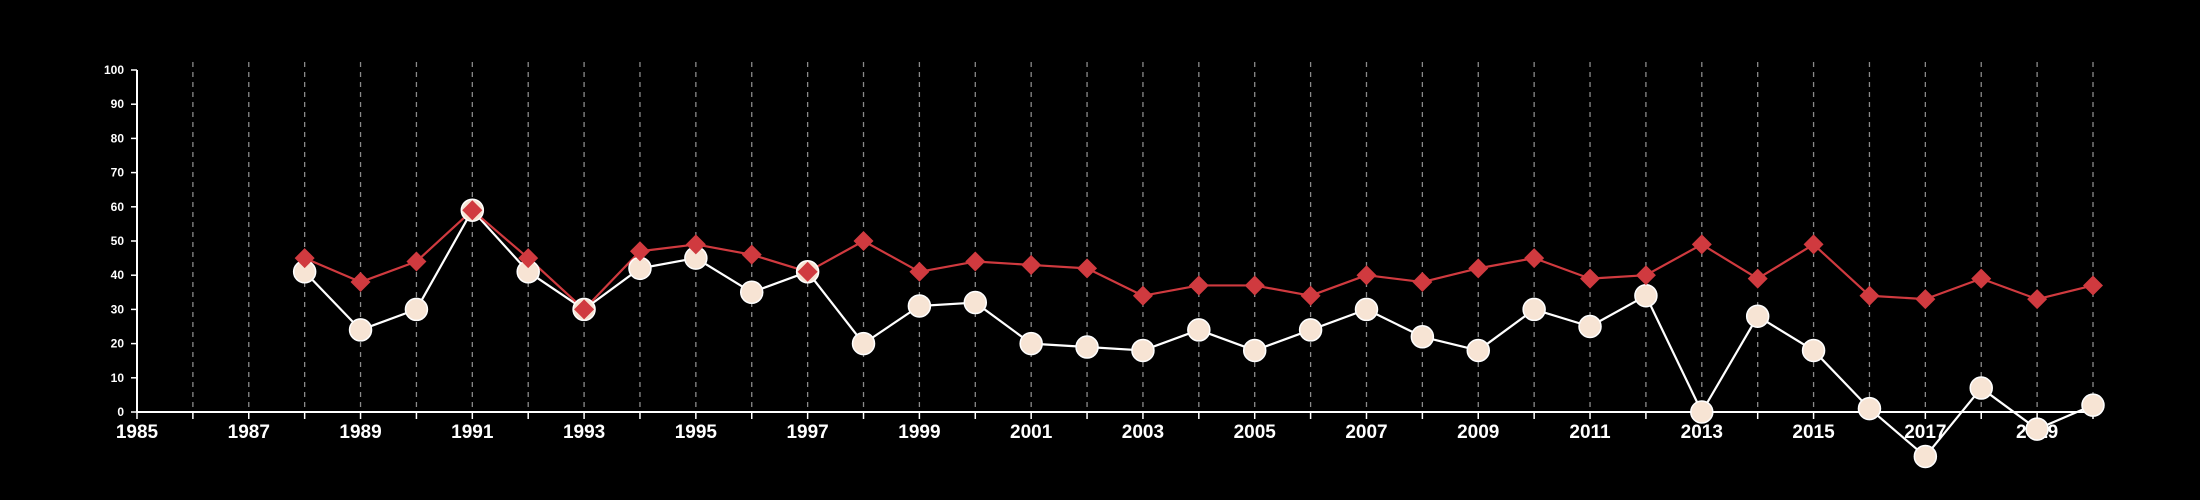 The width and height of the screenshot is (2200, 500). Describe the element at coordinates (118, 173) in the screenshot. I see `y-tick-label-70: 70` at that location.